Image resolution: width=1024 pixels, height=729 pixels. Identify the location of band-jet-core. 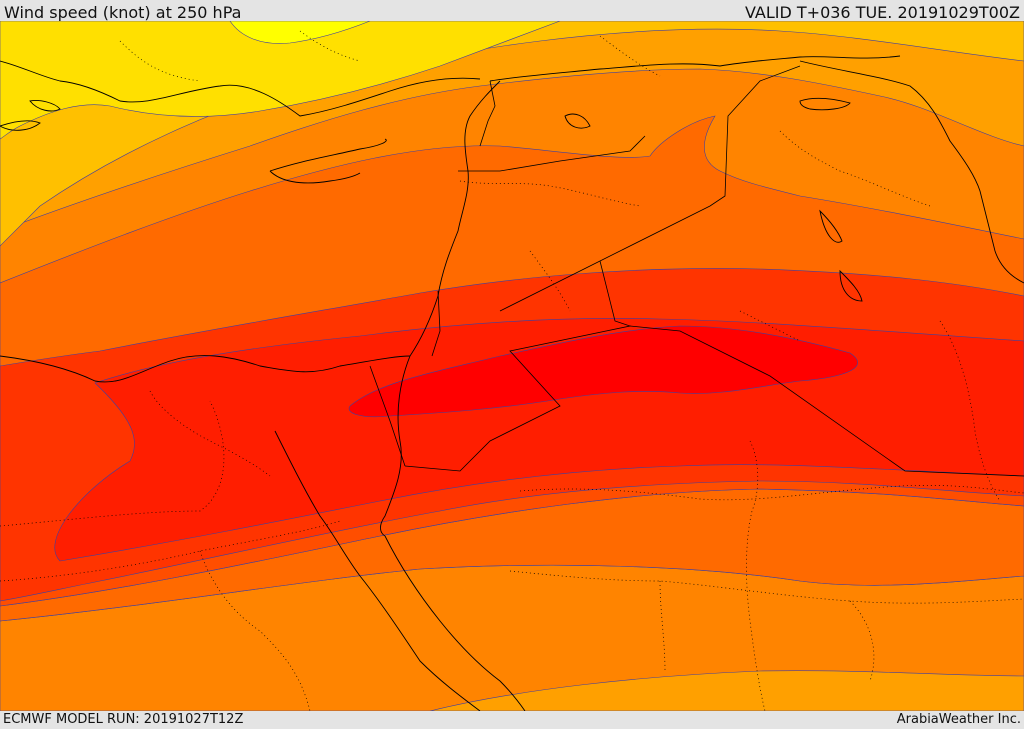
(603, 371).